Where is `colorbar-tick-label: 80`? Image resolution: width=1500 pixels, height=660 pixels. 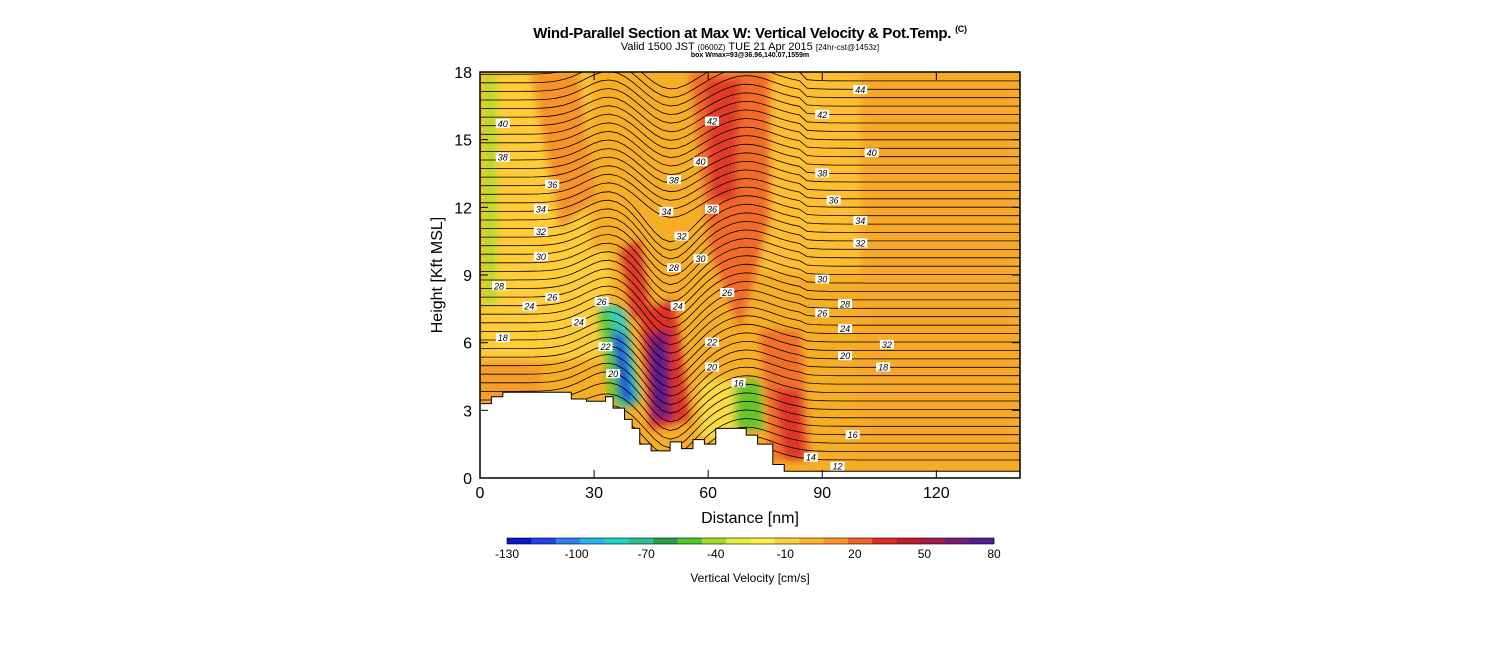 colorbar-tick-label: 80 is located at coordinates (994, 554).